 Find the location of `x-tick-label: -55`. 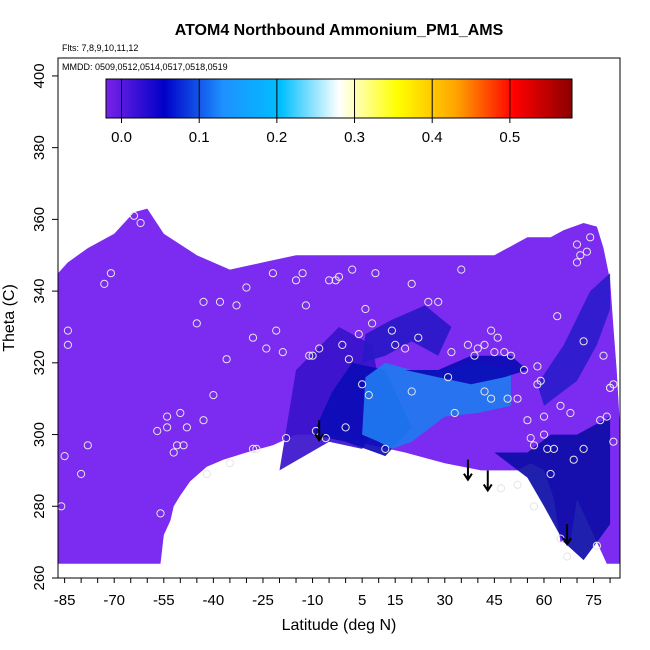

x-tick-label: -55 is located at coordinates (164, 600).